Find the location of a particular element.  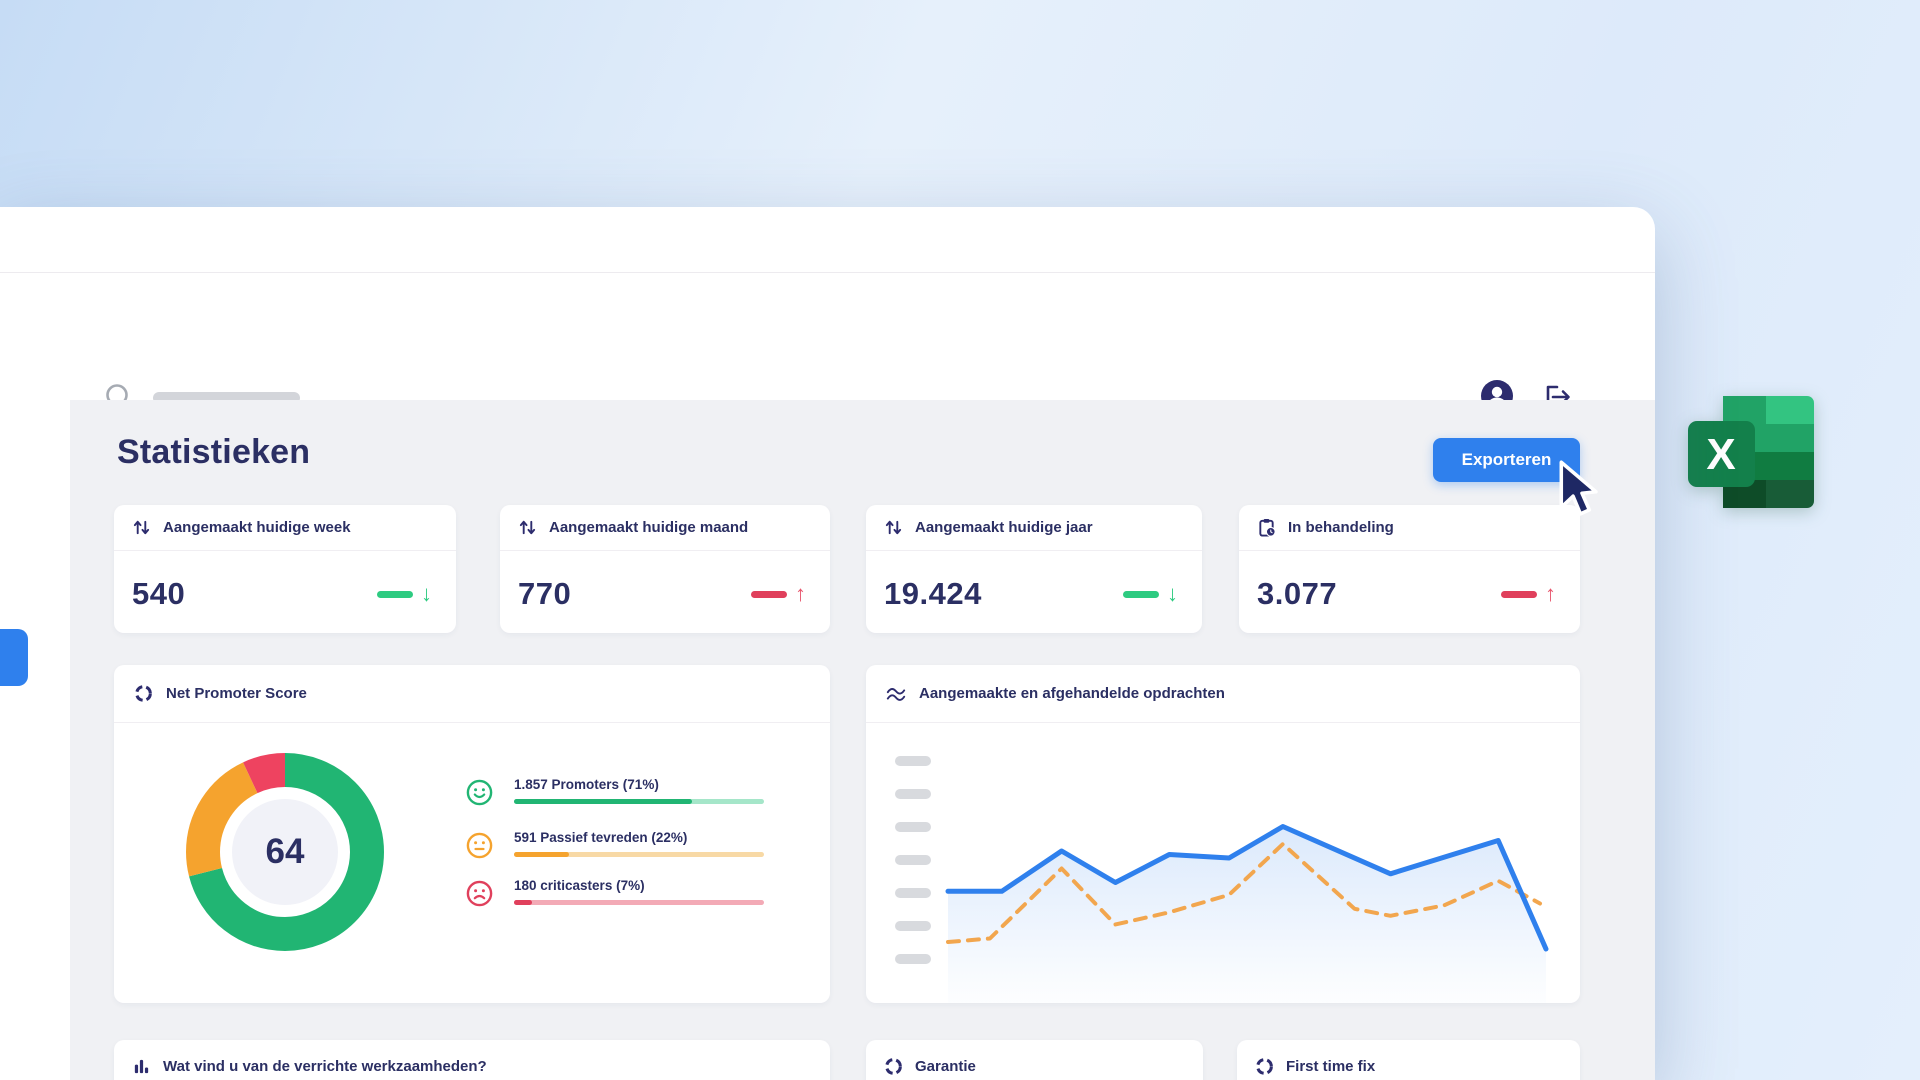

nps-score-badge: 64 is located at coordinates (285, 852).